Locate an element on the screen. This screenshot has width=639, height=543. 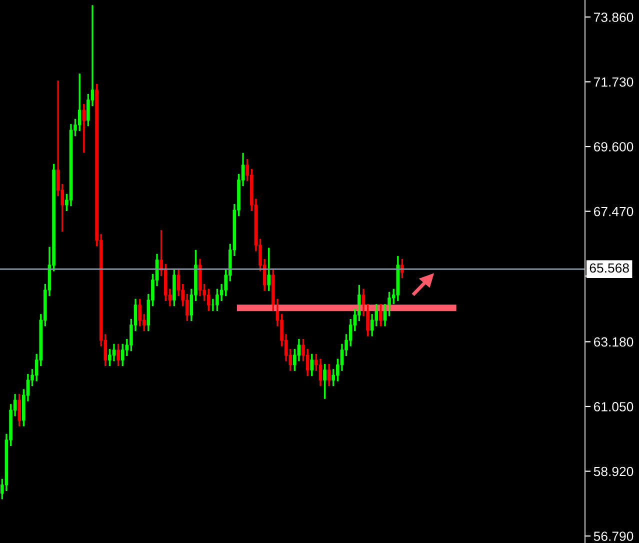
y-tick-label: 69.600 is located at coordinates (614, 147).